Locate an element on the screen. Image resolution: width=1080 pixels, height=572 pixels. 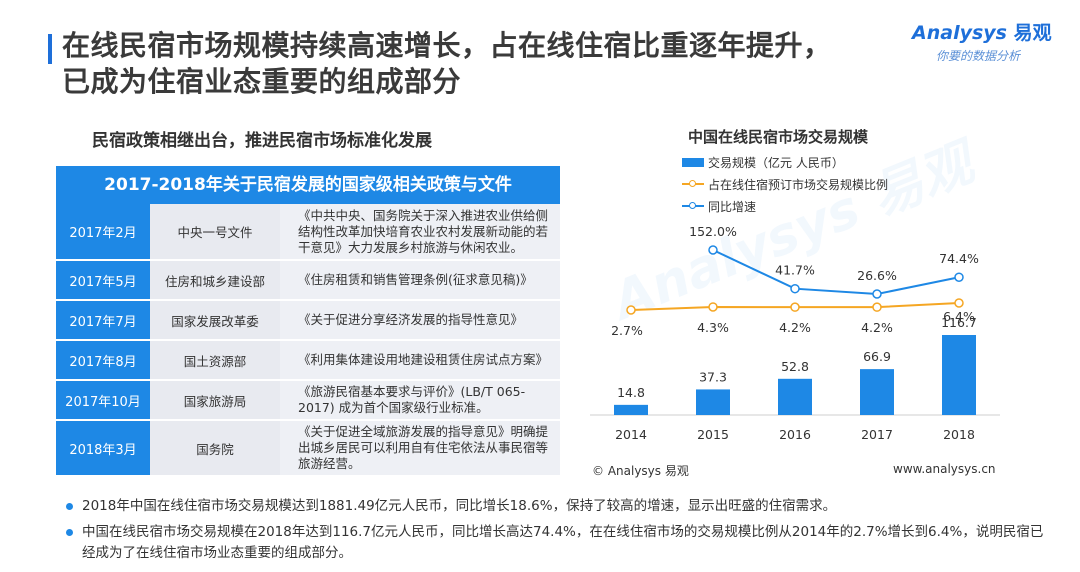
chart-title: 中国在线民宿市场交易规模 is located at coordinates (778, 137).